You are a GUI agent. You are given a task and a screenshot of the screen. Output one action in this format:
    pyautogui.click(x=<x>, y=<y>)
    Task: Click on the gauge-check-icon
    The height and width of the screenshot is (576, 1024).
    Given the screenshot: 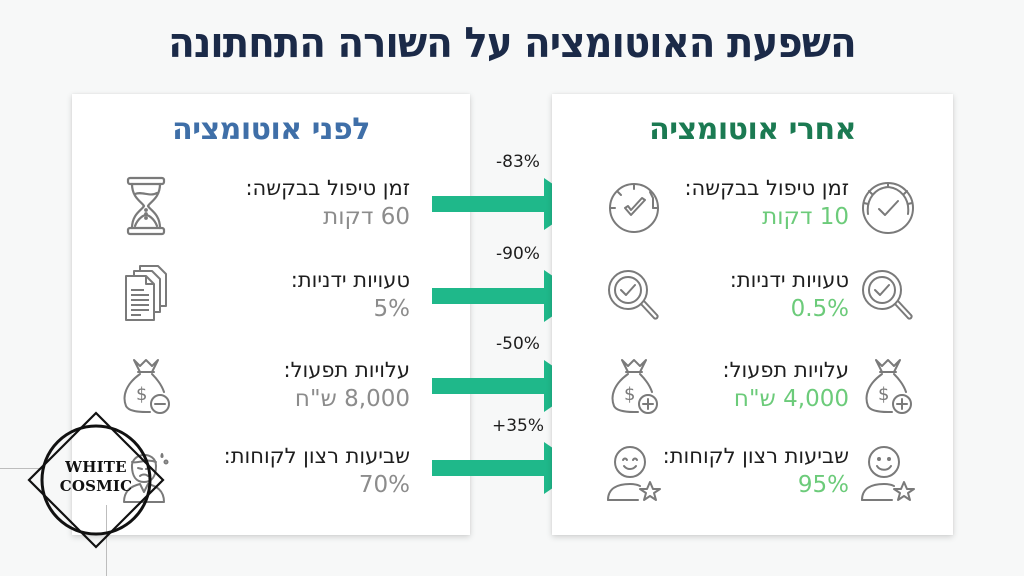 What is the action you would take?
    pyautogui.click(x=888, y=206)
    